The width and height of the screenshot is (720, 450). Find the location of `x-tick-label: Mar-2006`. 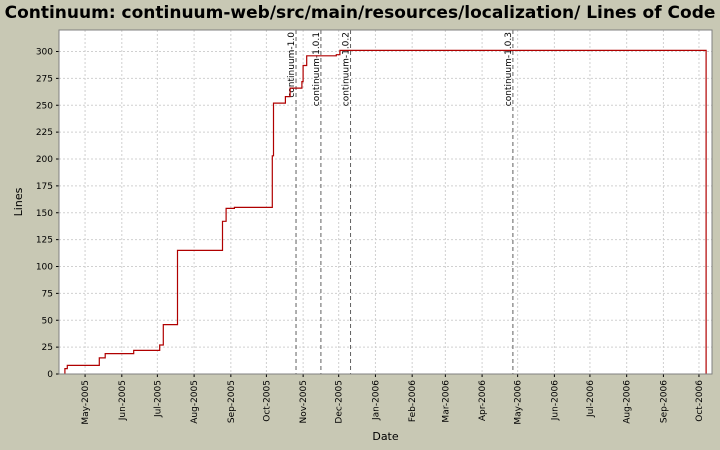

x-tick-label: Mar-2006 is located at coordinates (446, 401).